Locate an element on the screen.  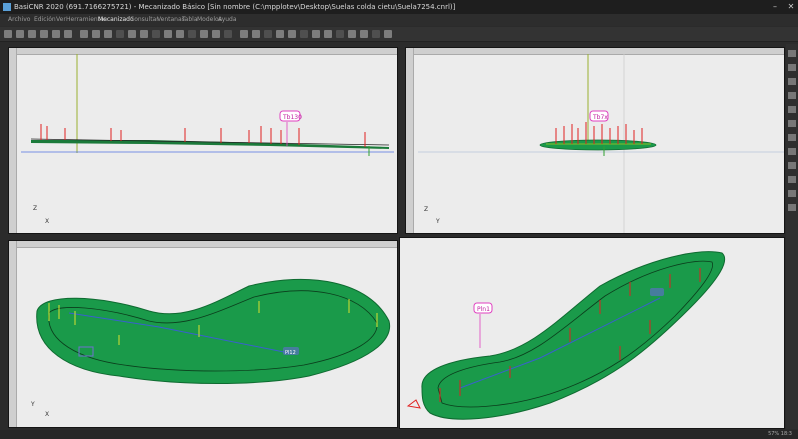
fit-icon is located at coordinates (256, 34).